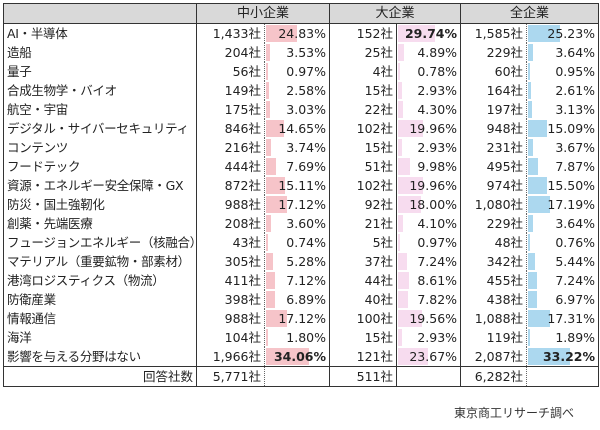 The height and width of the screenshot is (430, 600). I want to click on header-sme: 中小企業, so click(263, 13).